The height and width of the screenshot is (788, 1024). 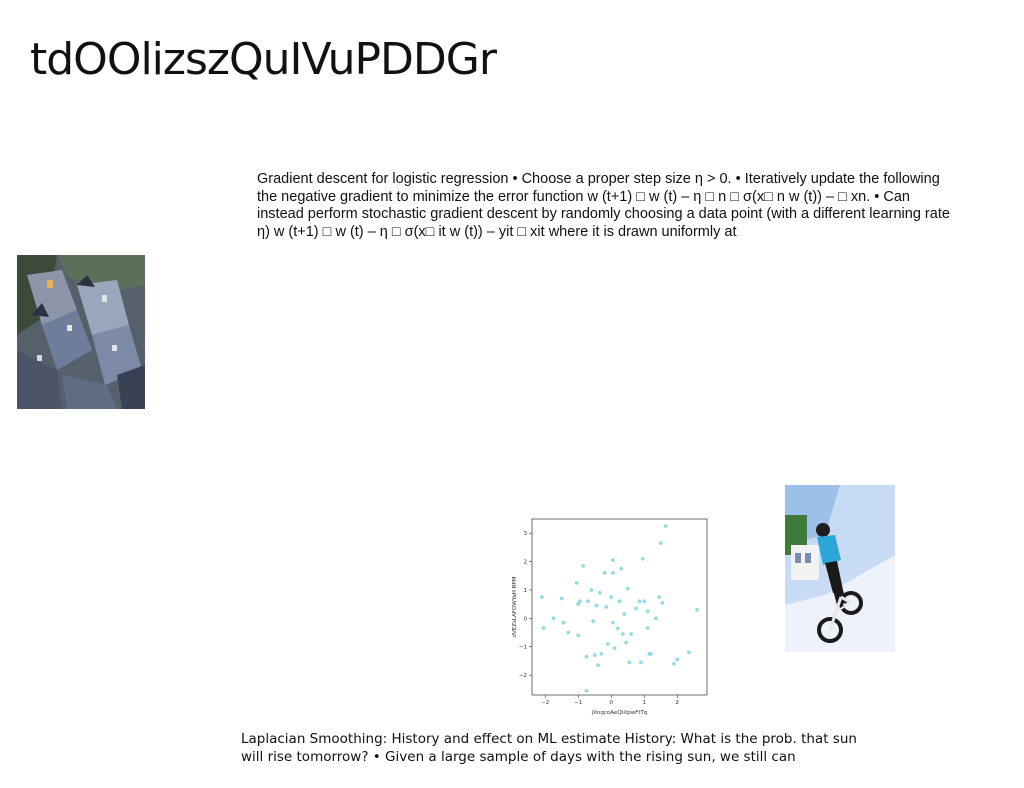 What do you see at coordinates (523, 676) in the screenshot?
I see `y-tick-label: −2` at bounding box center [523, 676].